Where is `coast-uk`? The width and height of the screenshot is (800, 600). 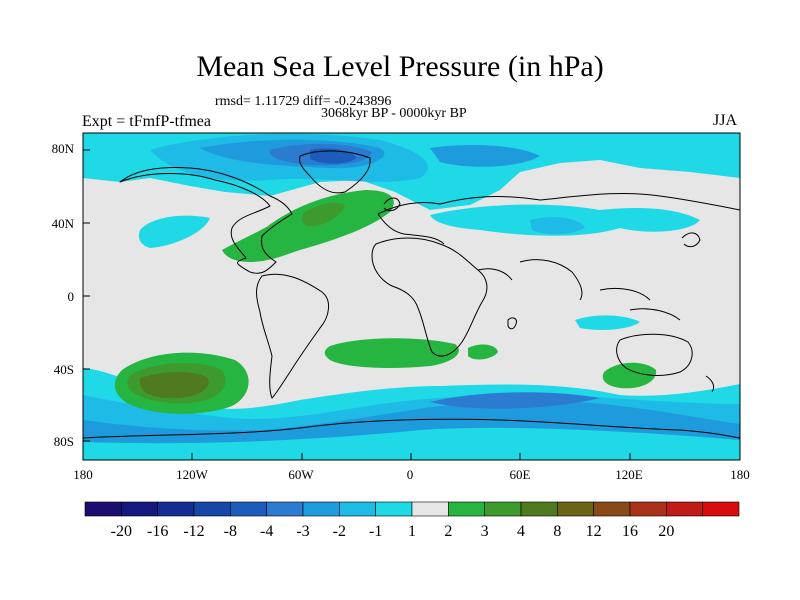
coast-uk is located at coordinates (392, 204).